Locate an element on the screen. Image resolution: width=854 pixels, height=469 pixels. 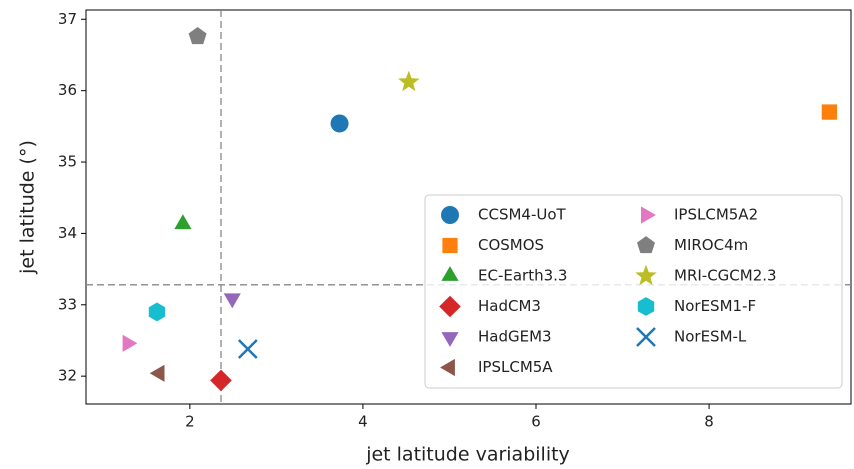
x-tick-label: 6 is located at coordinates (536, 422).